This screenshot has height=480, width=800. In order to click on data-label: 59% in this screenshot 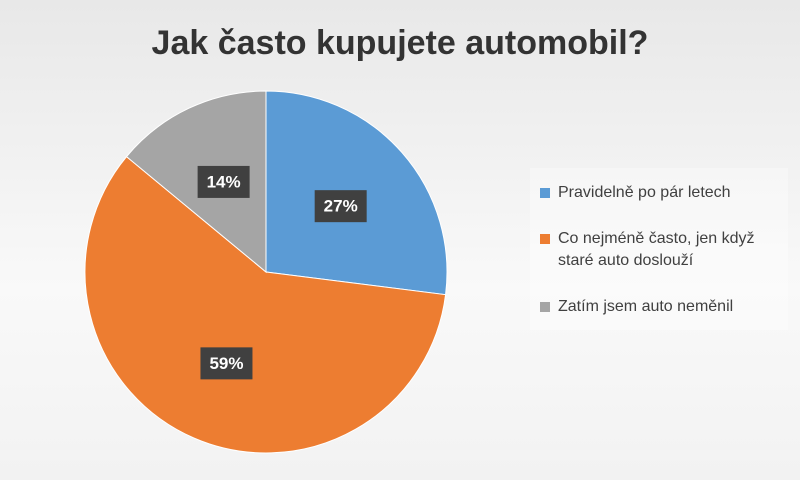, I will do `click(226, 363)`.